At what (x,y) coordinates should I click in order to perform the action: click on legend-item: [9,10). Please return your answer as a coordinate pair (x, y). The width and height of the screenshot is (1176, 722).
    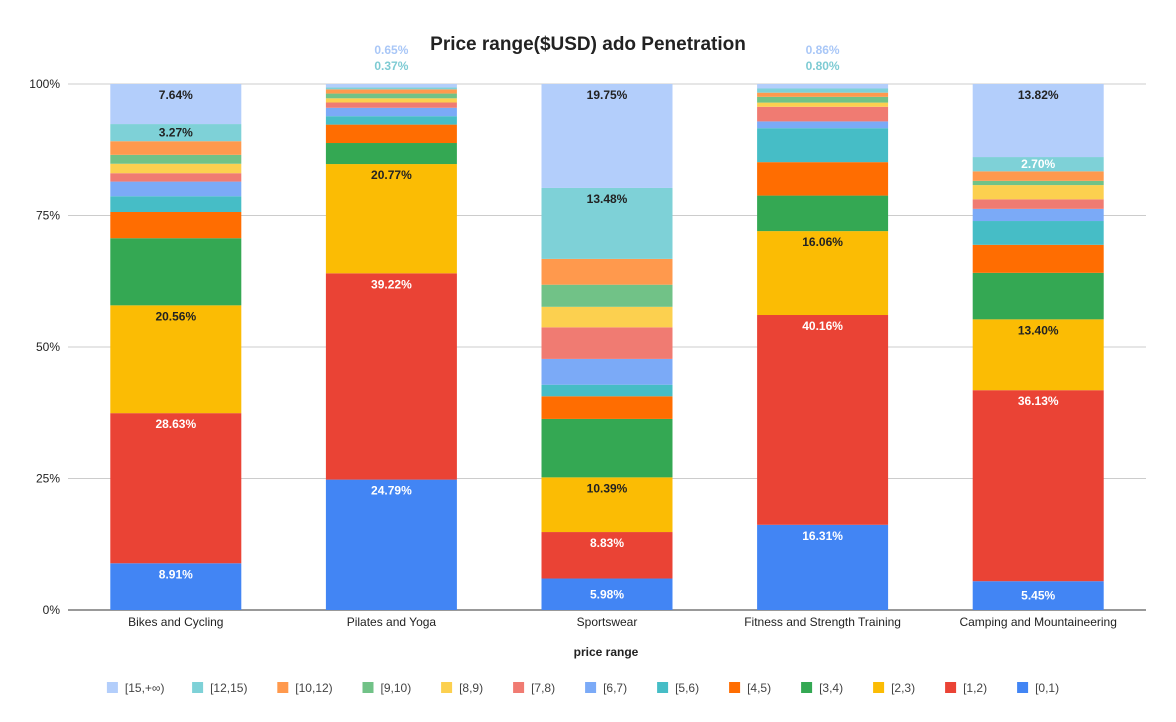
    Looking at the image, I should click on (387, 688).